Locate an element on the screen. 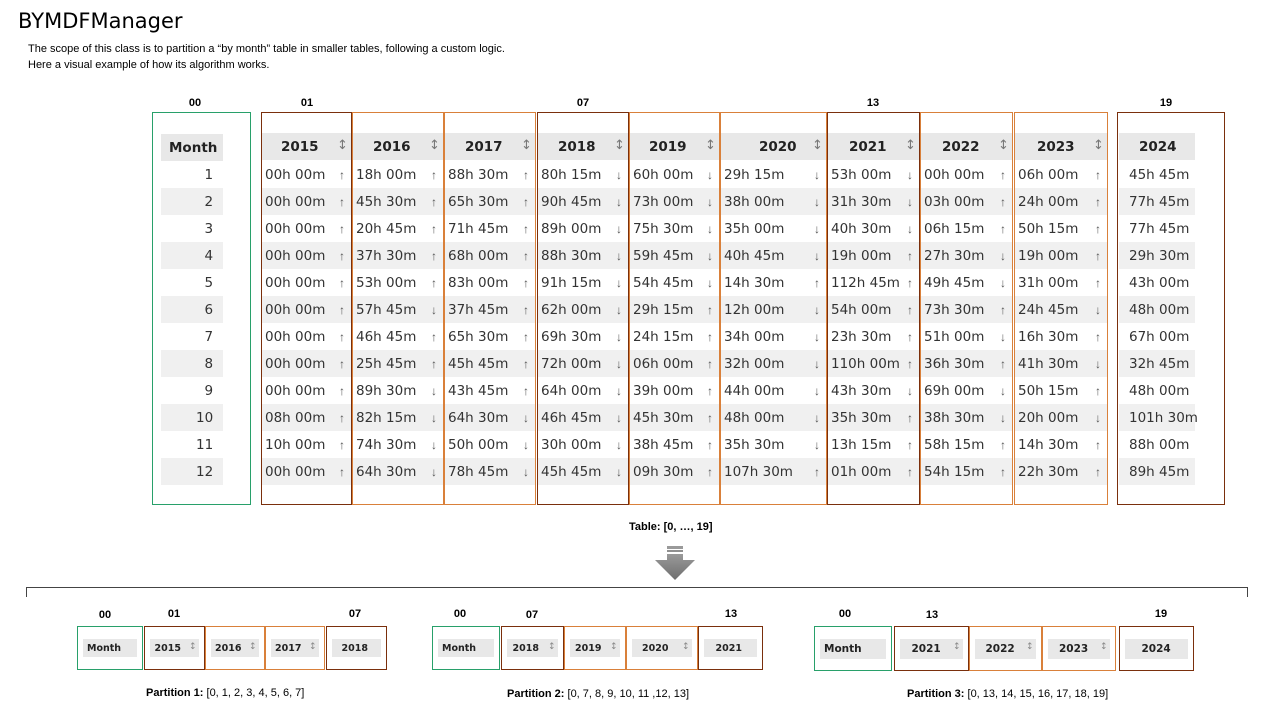 This screenshot has height=720, width=1280. value-cell: 101h 30m is located at coordinates (1163, 418).